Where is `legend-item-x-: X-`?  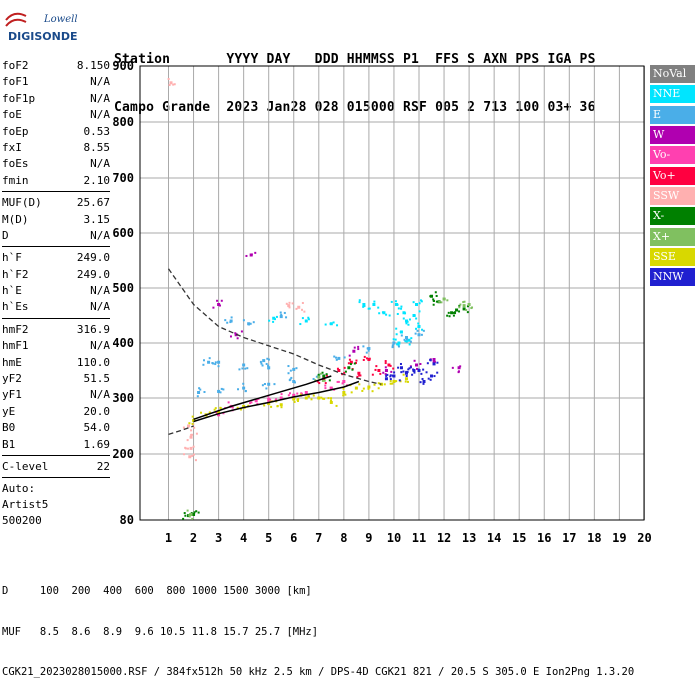
legend-item-x-: X- is located at coordinates (672, 216).